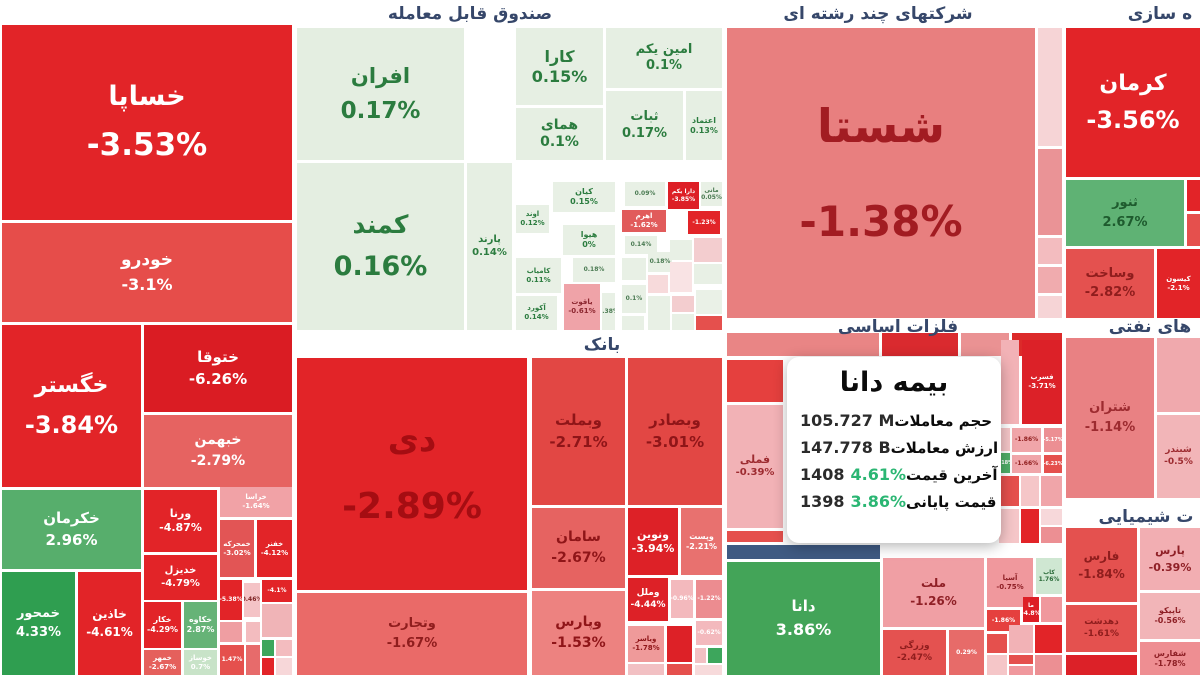 The height and width of the screenshot is (675, 1200). What do you see at coordinates (412, 634) in the screenshot?
I see `treemap-tile: وتجارت -1.67%` at bounding box center [412, 634].